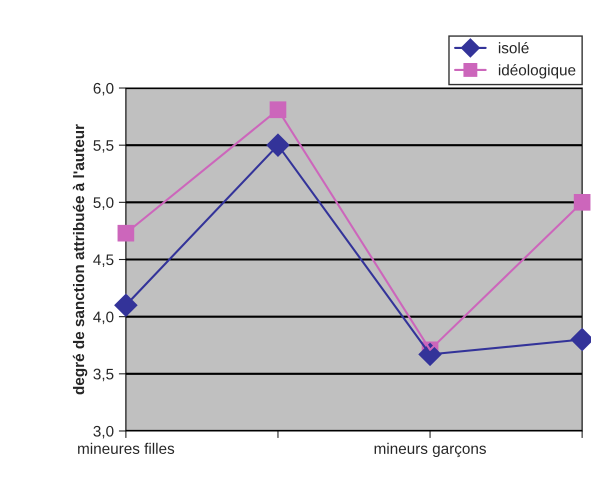 This screenshot has height=481, width=591. What do you see at coordinates (537, 71) in the screenshot?
I see `legend-label: idéologique` at bounding box center [537, 71].